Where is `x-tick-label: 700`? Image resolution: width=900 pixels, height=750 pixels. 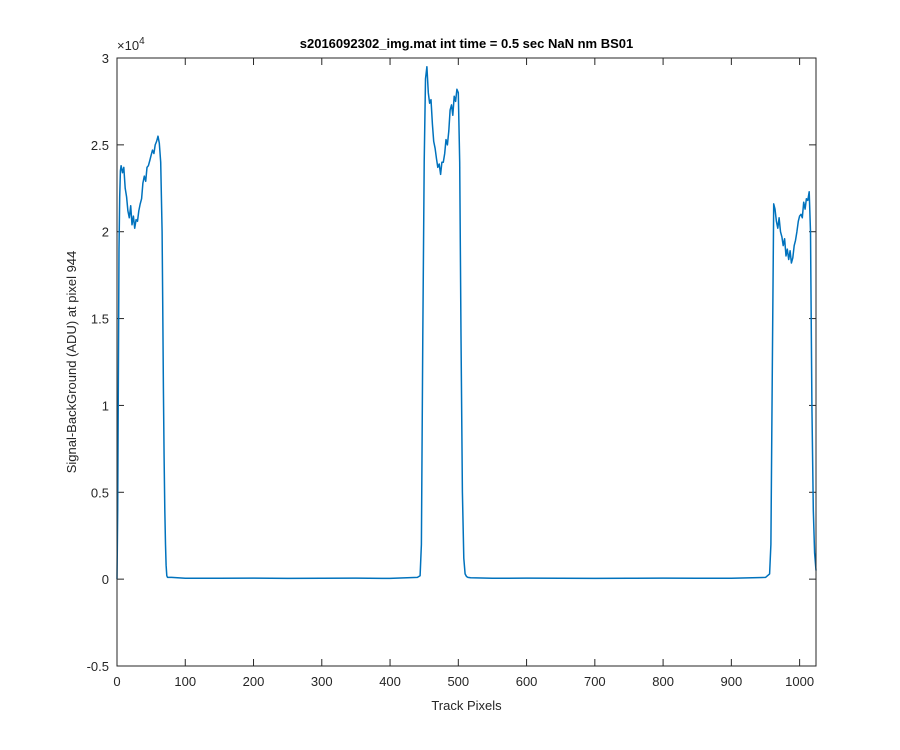 x-tick-label: 700 is located at coordinates (595, 681).